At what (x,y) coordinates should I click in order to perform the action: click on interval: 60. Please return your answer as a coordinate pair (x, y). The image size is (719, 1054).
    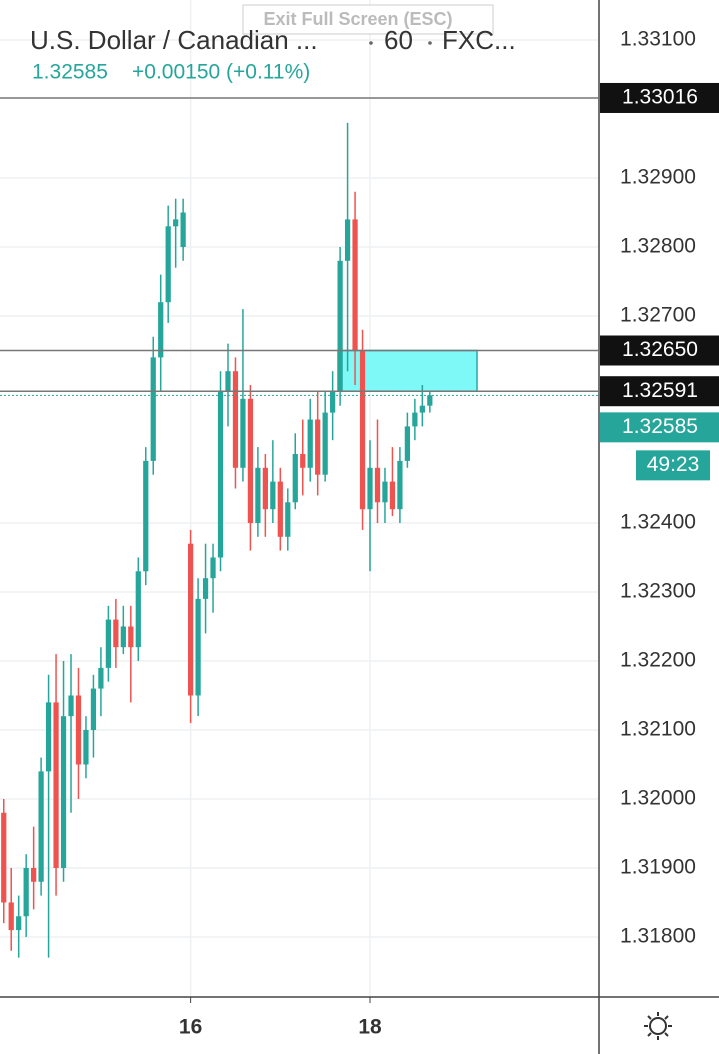
    Looking at the image, I should click on (398, 40).